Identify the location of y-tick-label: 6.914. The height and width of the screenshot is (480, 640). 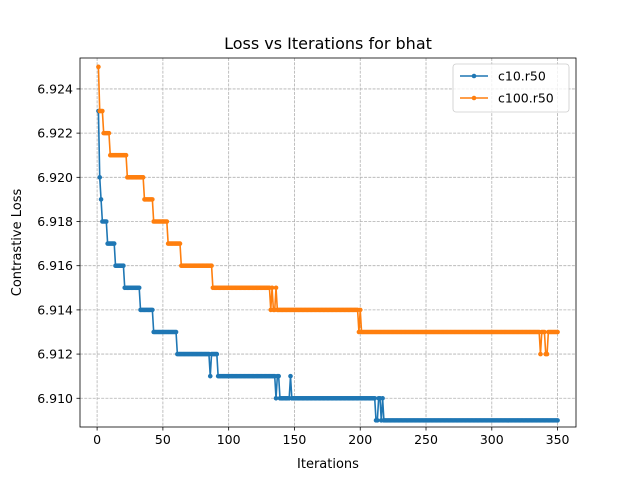
(55, 309).